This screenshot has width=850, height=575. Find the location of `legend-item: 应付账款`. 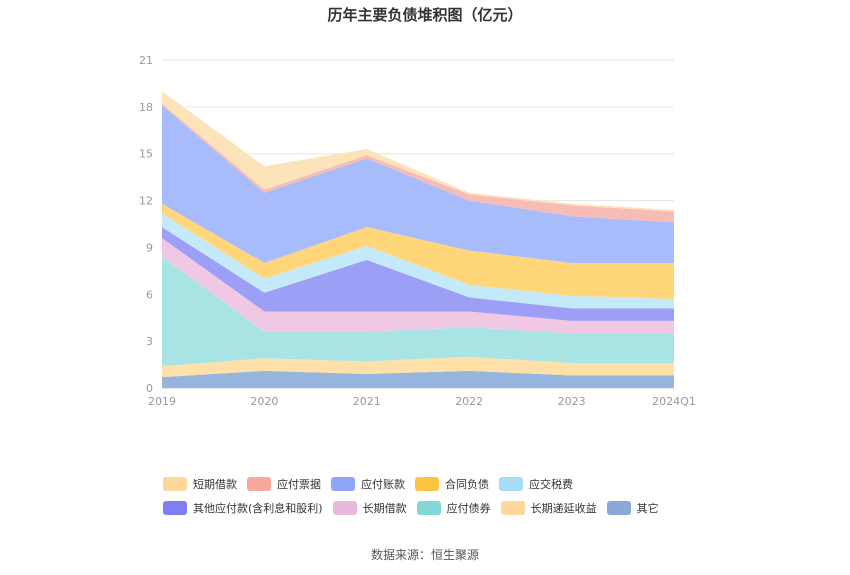

legend-item: 应付账款 is located at coordinates (368, 484).